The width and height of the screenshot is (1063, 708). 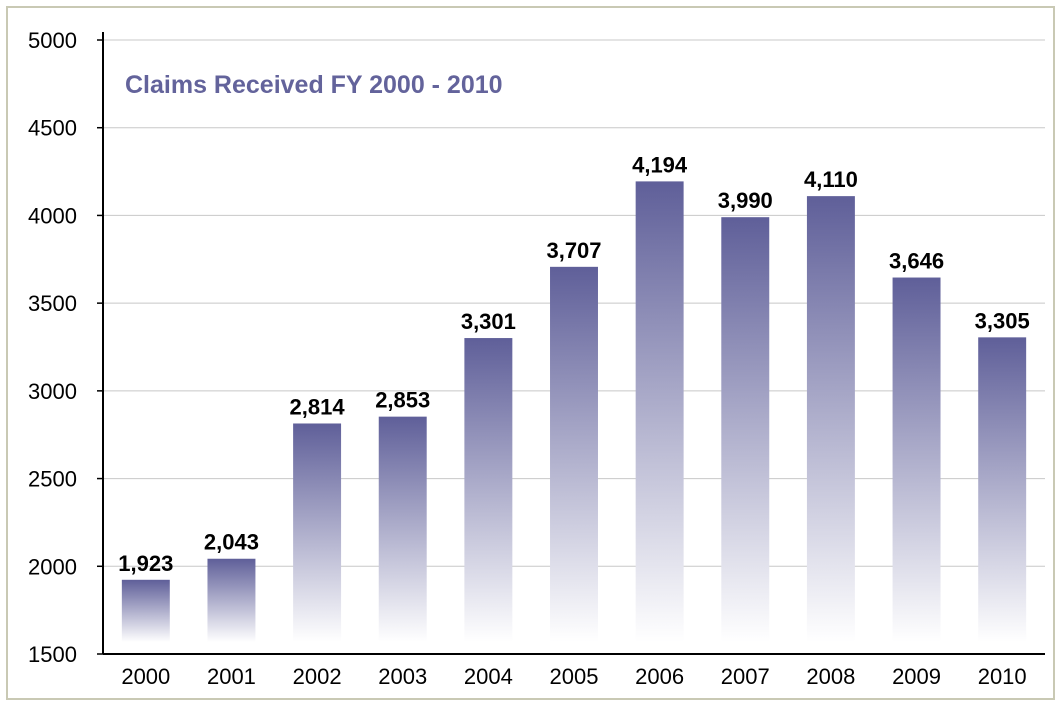 What do you see at coordinates (573, 250) in the screenshot?
I see `data-label-2005: 3,707` at bounding box center [573, 250].